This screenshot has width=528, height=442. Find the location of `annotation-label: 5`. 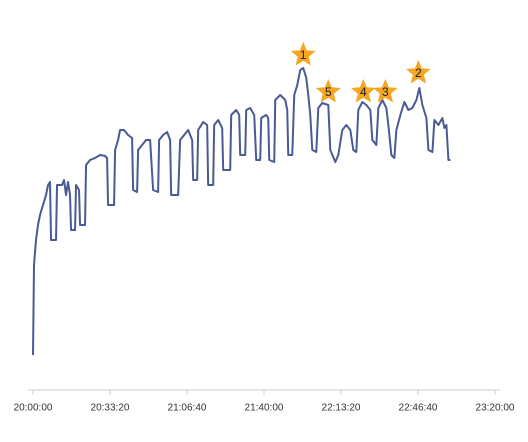

annotation-label: 5 is located at coordinates (328, 92).